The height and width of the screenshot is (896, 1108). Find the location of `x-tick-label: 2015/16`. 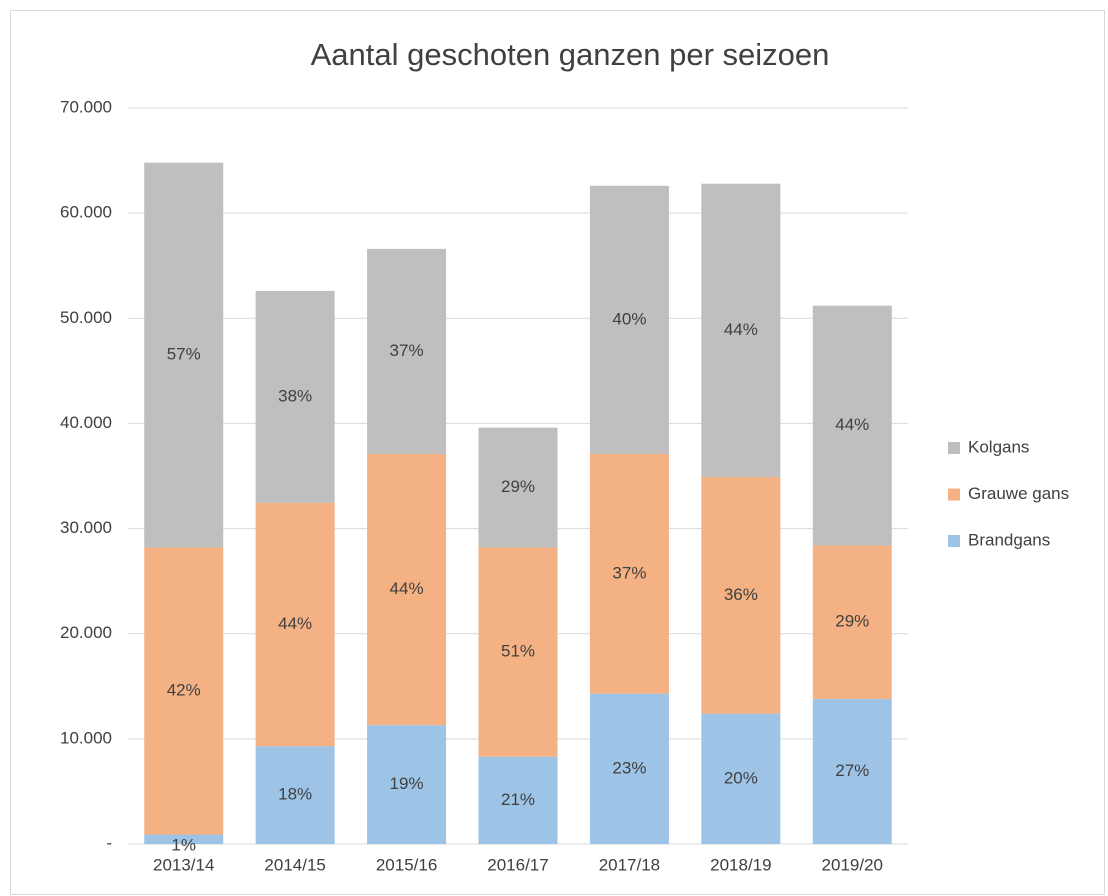

x-tick-label: 2015/16 is located at coordinates (406, 864).